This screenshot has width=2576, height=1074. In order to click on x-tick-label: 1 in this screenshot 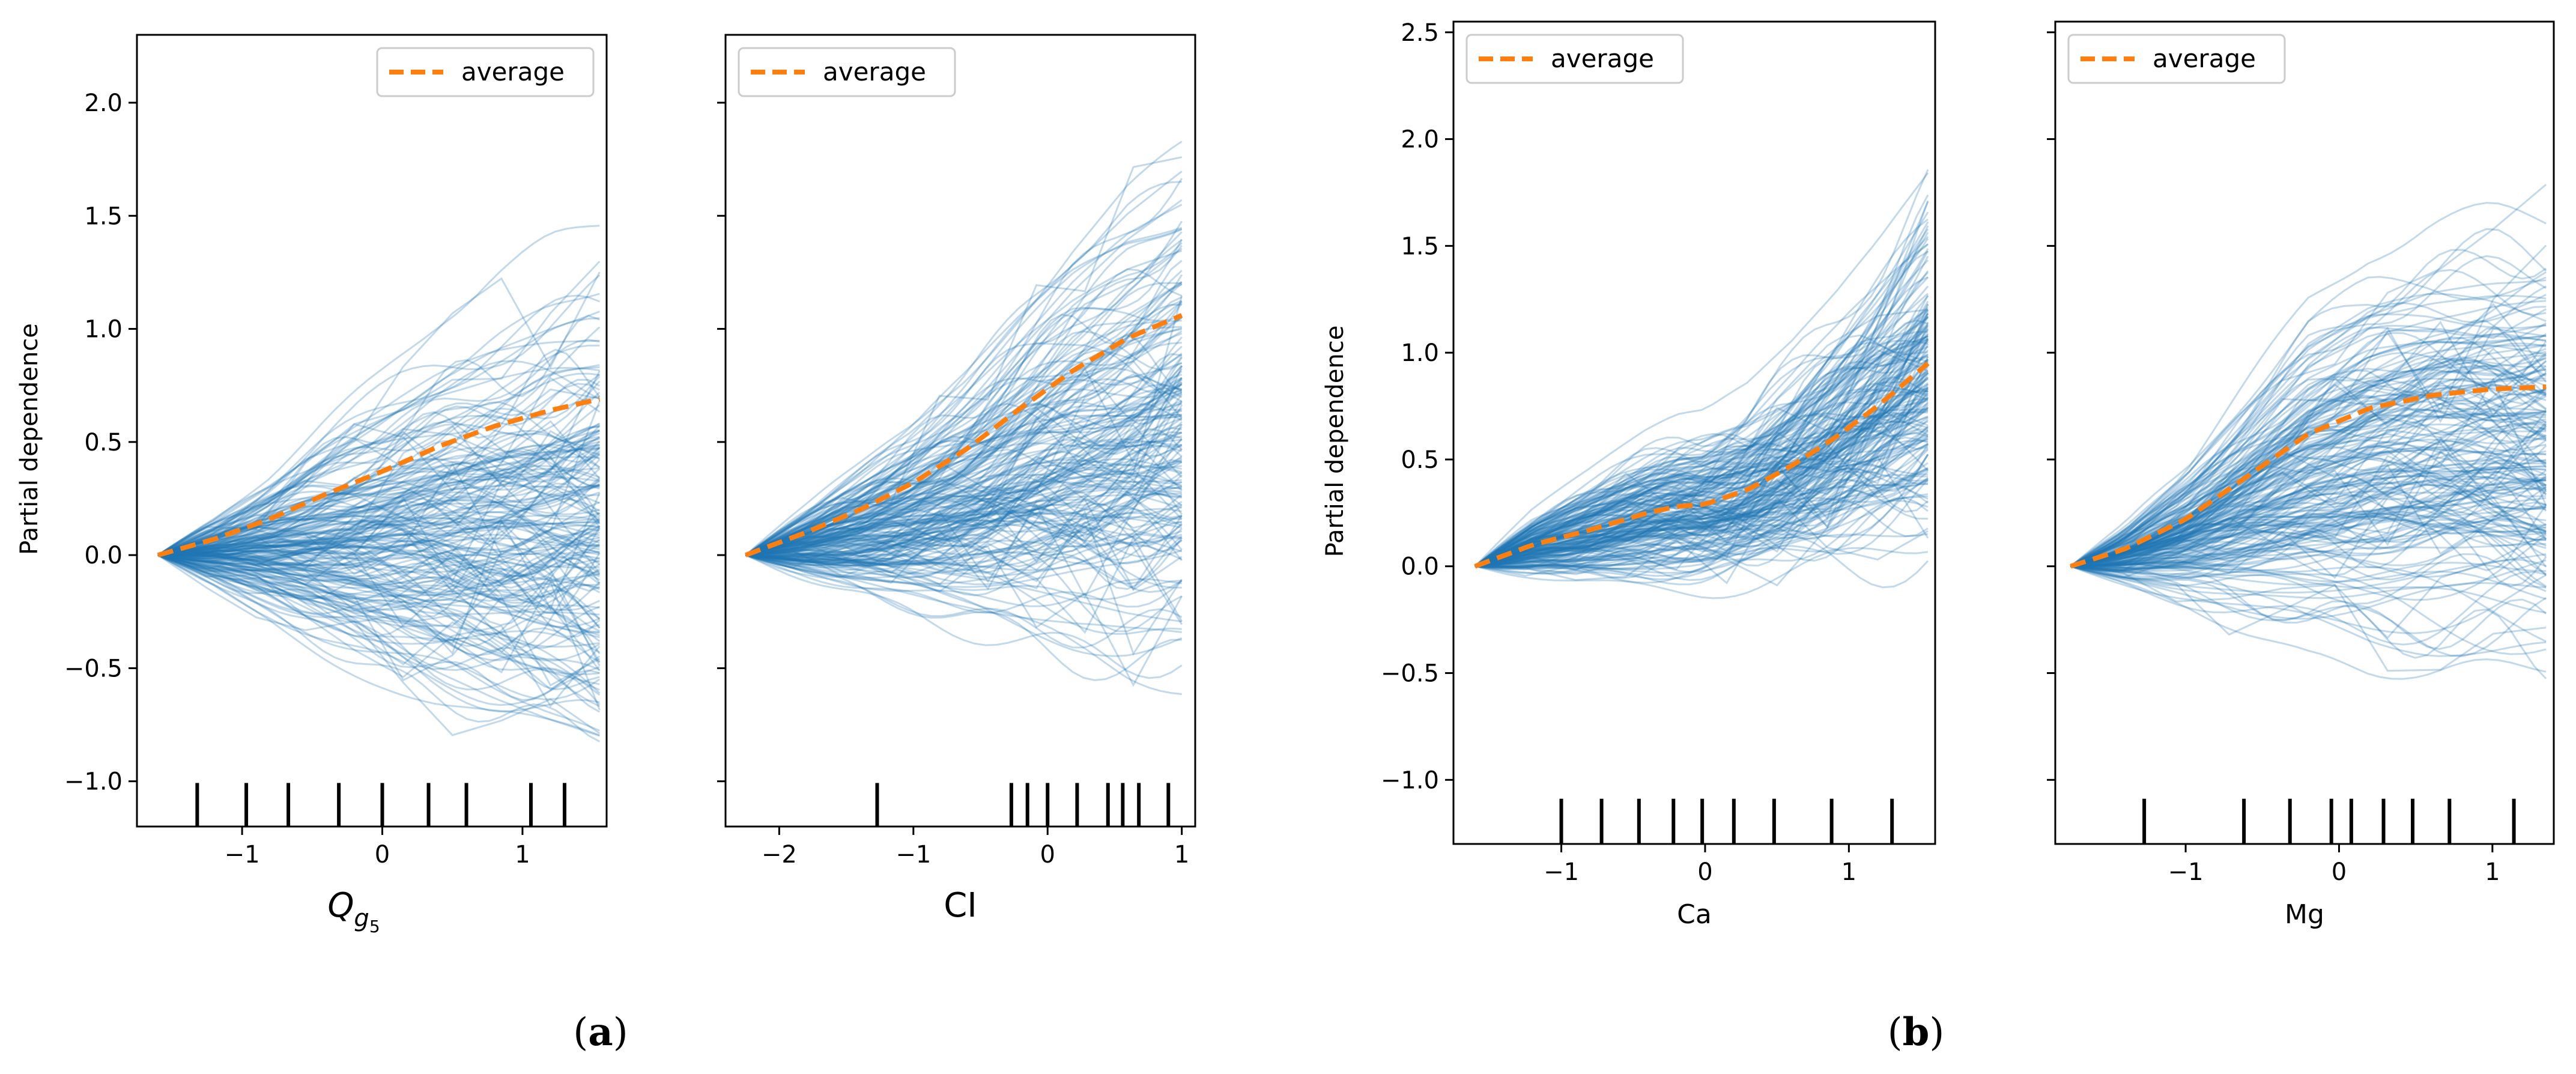, I will do `click(1848, 872)`.